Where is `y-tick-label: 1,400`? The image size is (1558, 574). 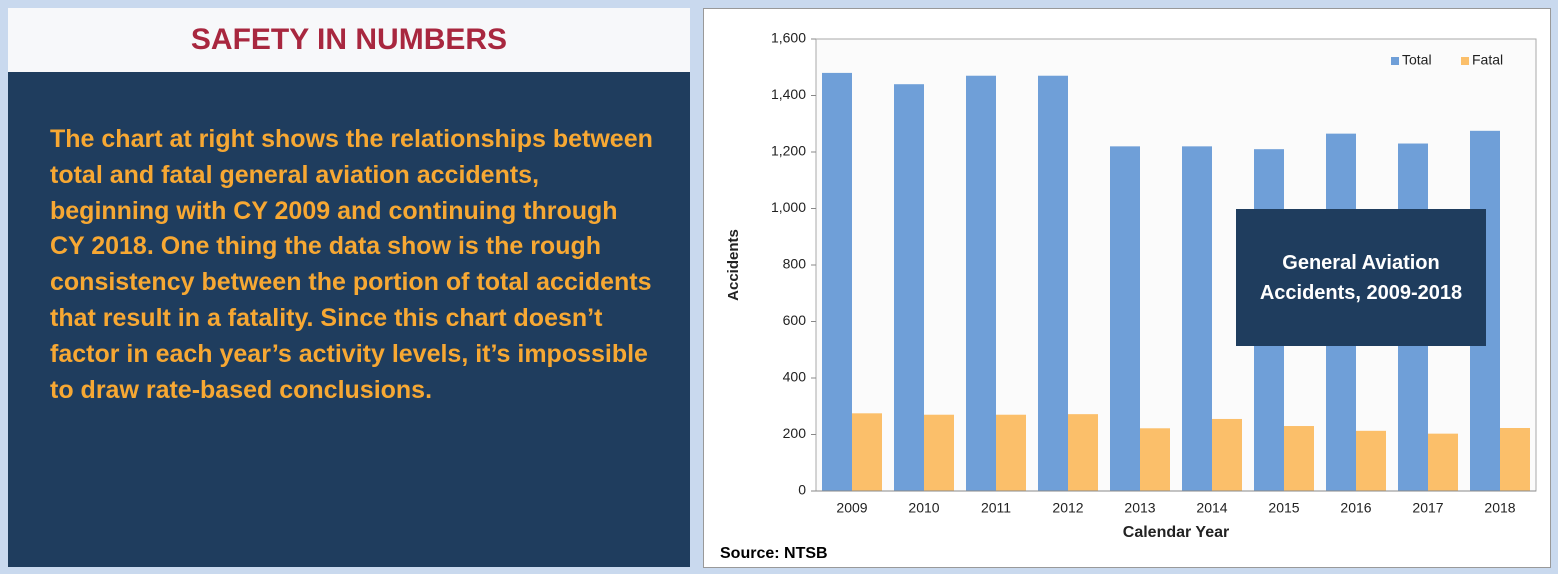 y-tick-label: 1,400 is located at coordinates (788, 94).